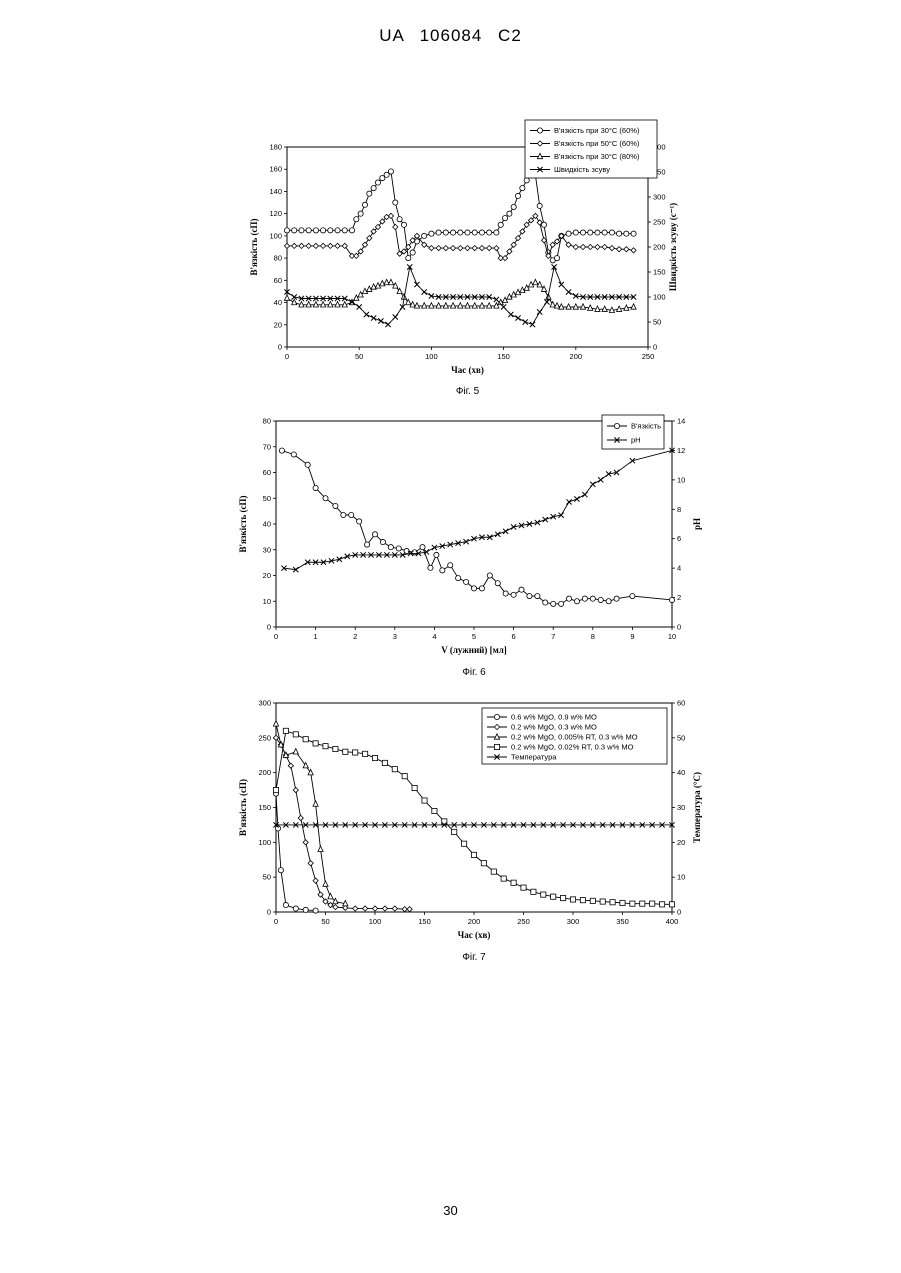  Describe the element at coordinates (355, 636) in the screenshot. I see `x-tick-label: 2` at that location.